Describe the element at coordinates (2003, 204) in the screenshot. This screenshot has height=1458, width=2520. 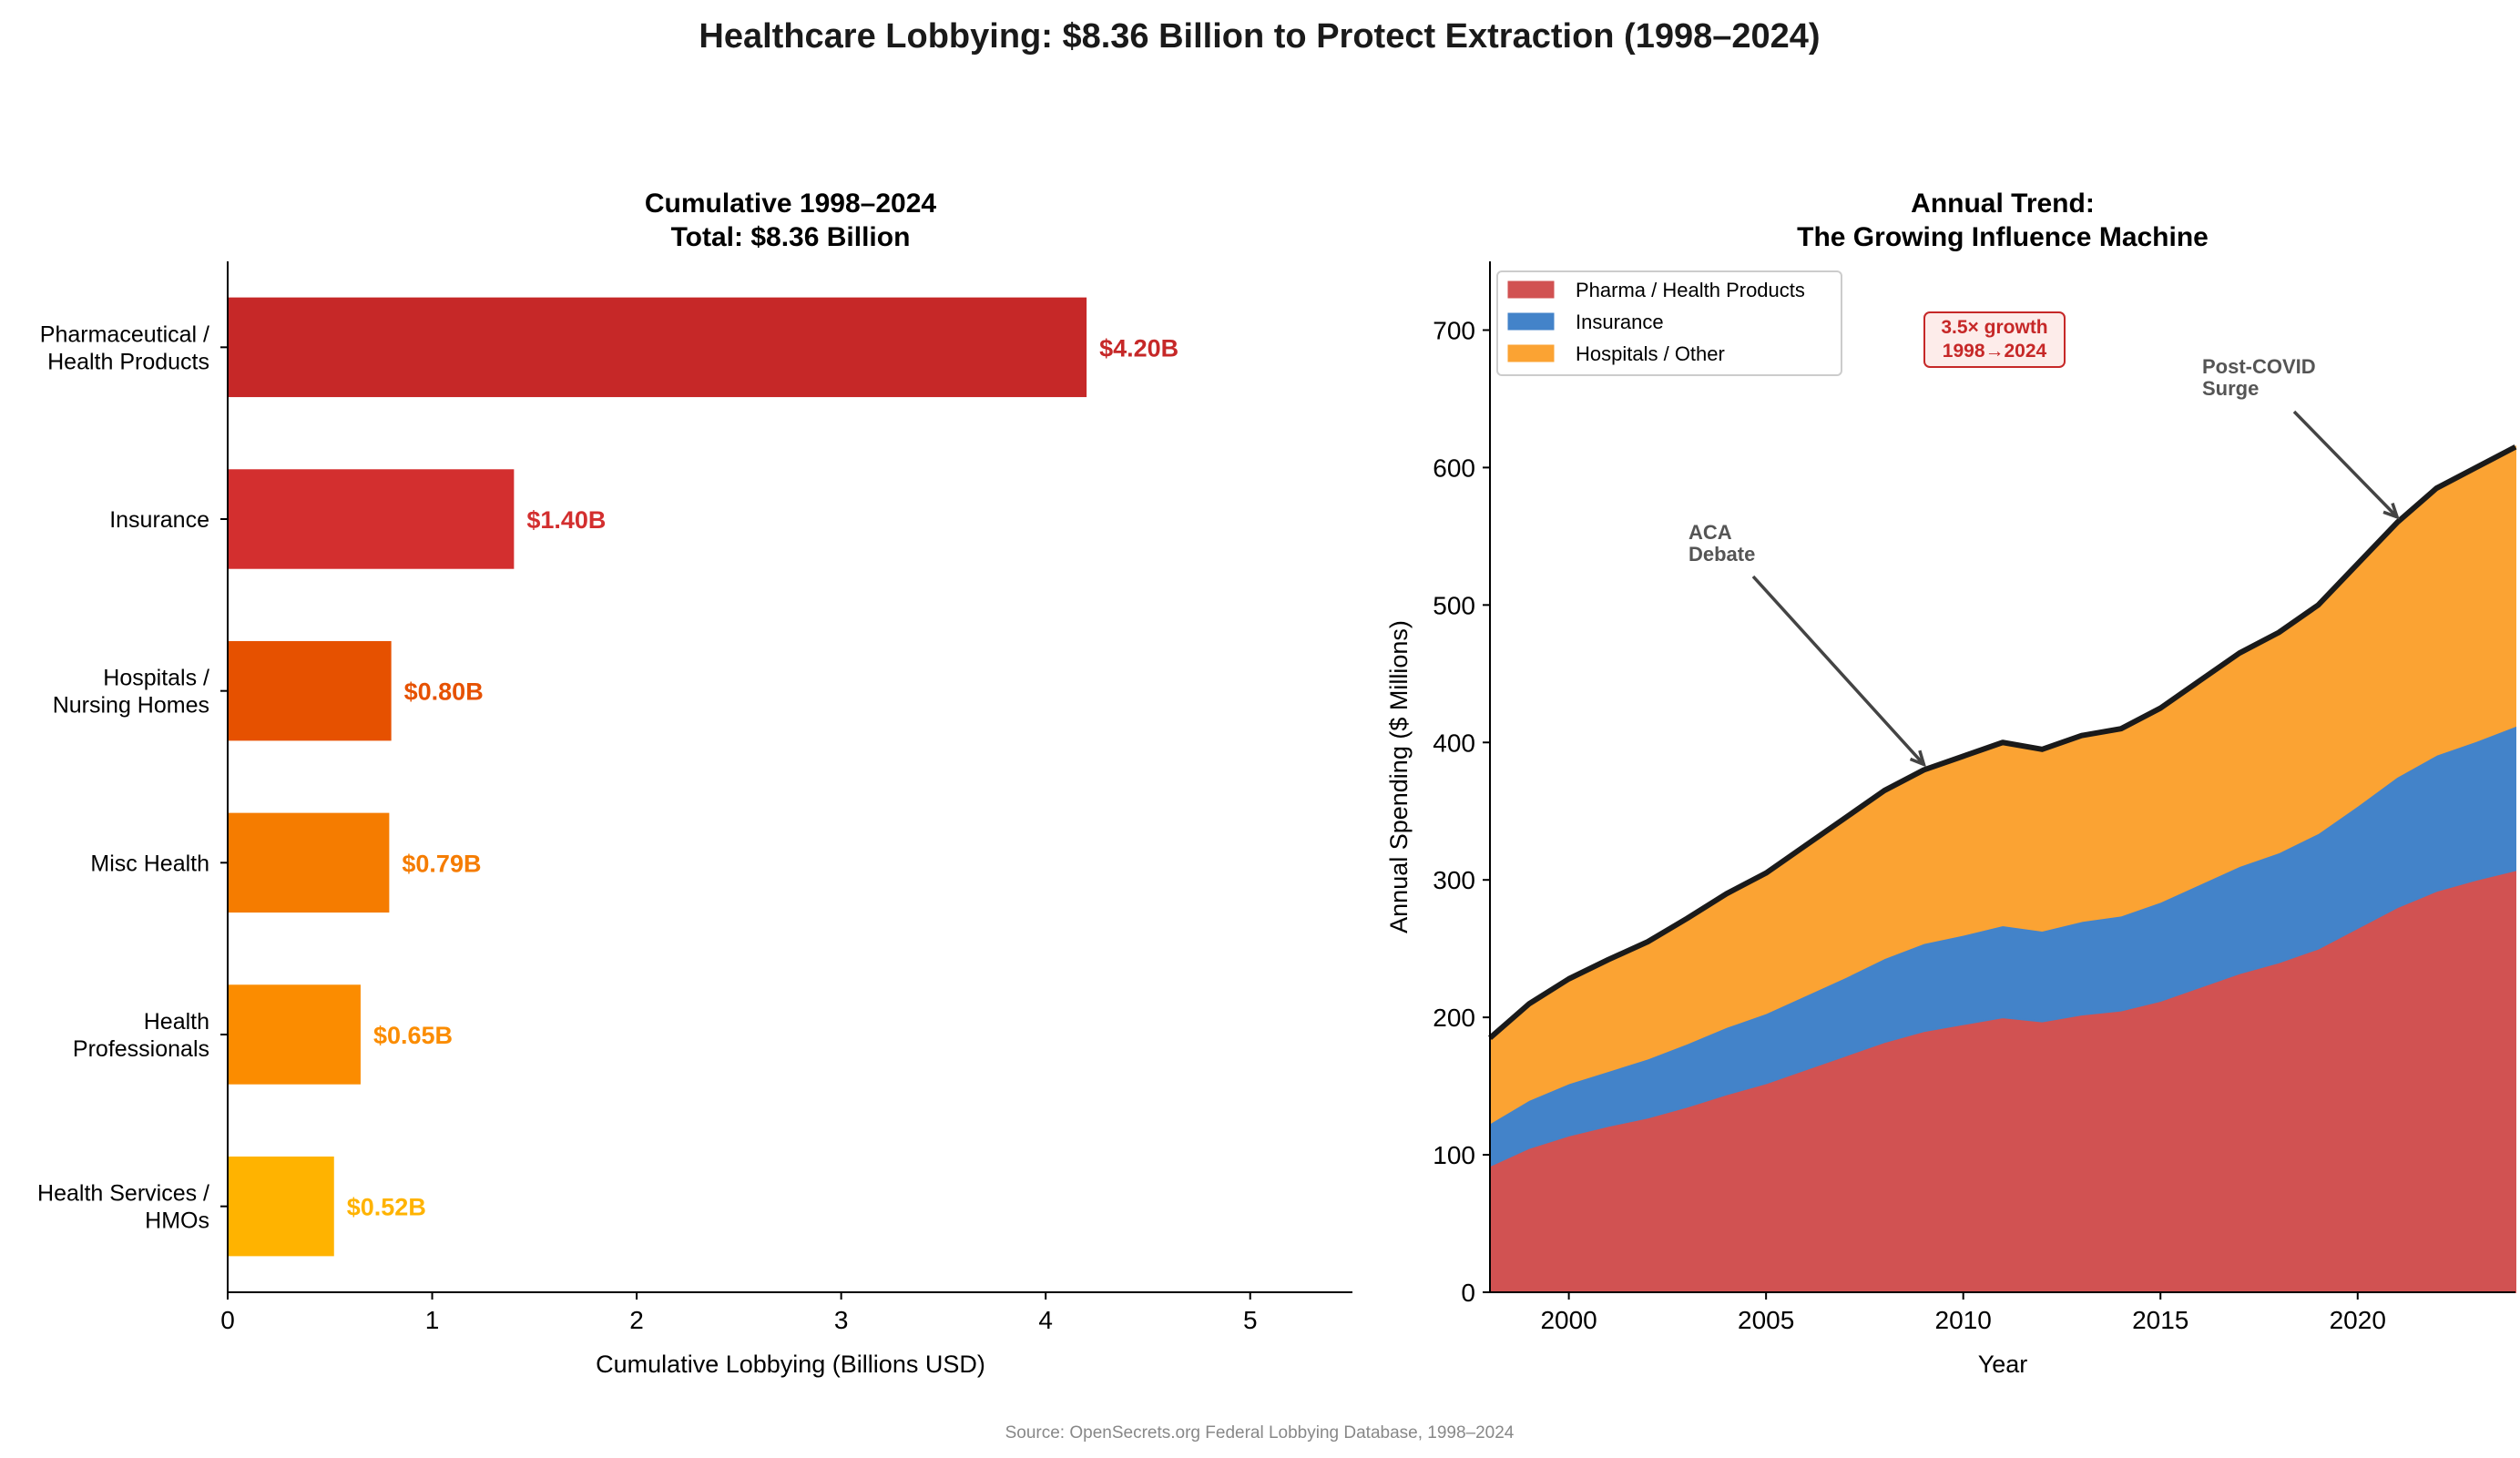
I see `area-chart-title-1: Annual Trend:` at that location.